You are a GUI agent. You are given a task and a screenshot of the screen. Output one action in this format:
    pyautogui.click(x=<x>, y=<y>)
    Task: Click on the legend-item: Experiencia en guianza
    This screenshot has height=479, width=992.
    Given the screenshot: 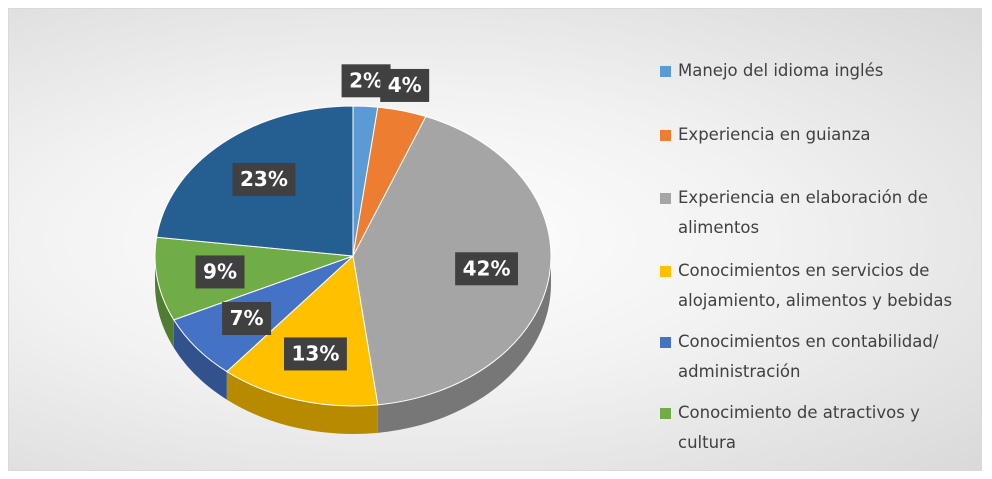 What is the action you would take?
    pyautogui.click(x=819, y=135)
    